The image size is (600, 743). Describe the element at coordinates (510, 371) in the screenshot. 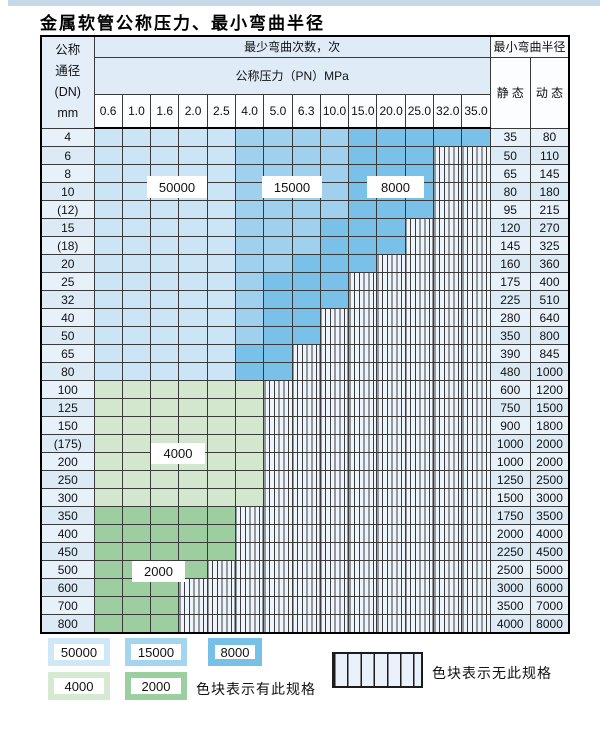

I see `static-radius-value: 480` at that location.